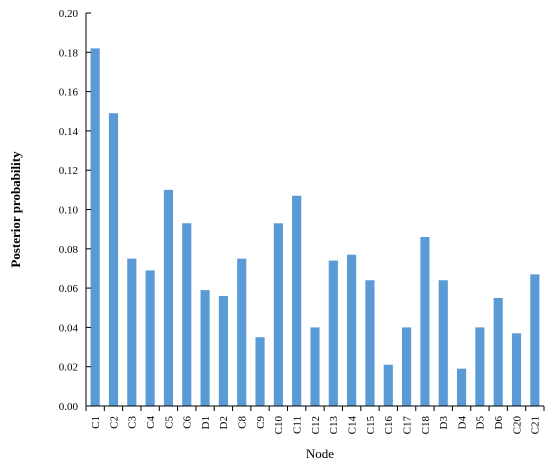  What do you see at coordinates (333, 333) in the screenshot?
I see `bar-c13` at bounding box center [333, 333].